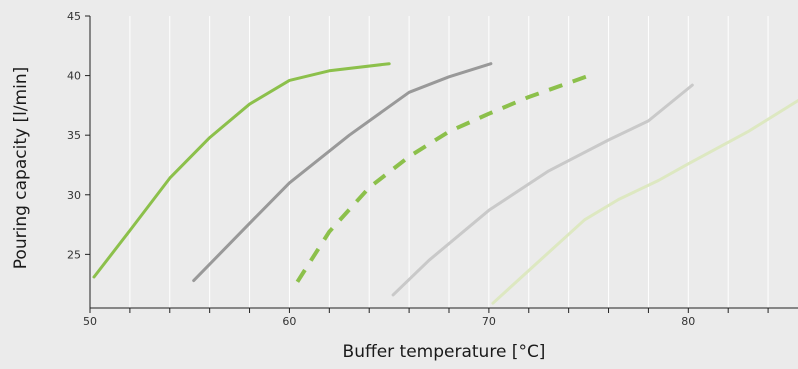  What do you see at coordinates (489, 321) in the screenshot?
I see `x-tick-label: 70` at bounding box center [489, 321].